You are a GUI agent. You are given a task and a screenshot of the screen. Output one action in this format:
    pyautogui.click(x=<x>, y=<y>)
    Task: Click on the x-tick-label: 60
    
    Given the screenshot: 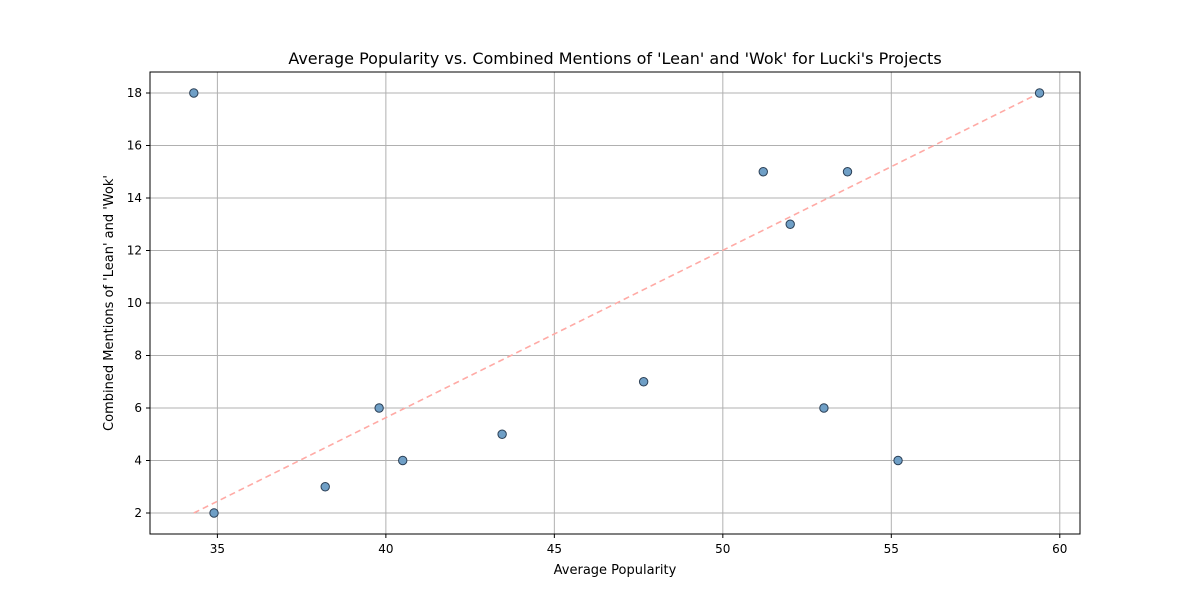 What is the action you would take?
    pyautogui.click(x=1059, y=549)
    